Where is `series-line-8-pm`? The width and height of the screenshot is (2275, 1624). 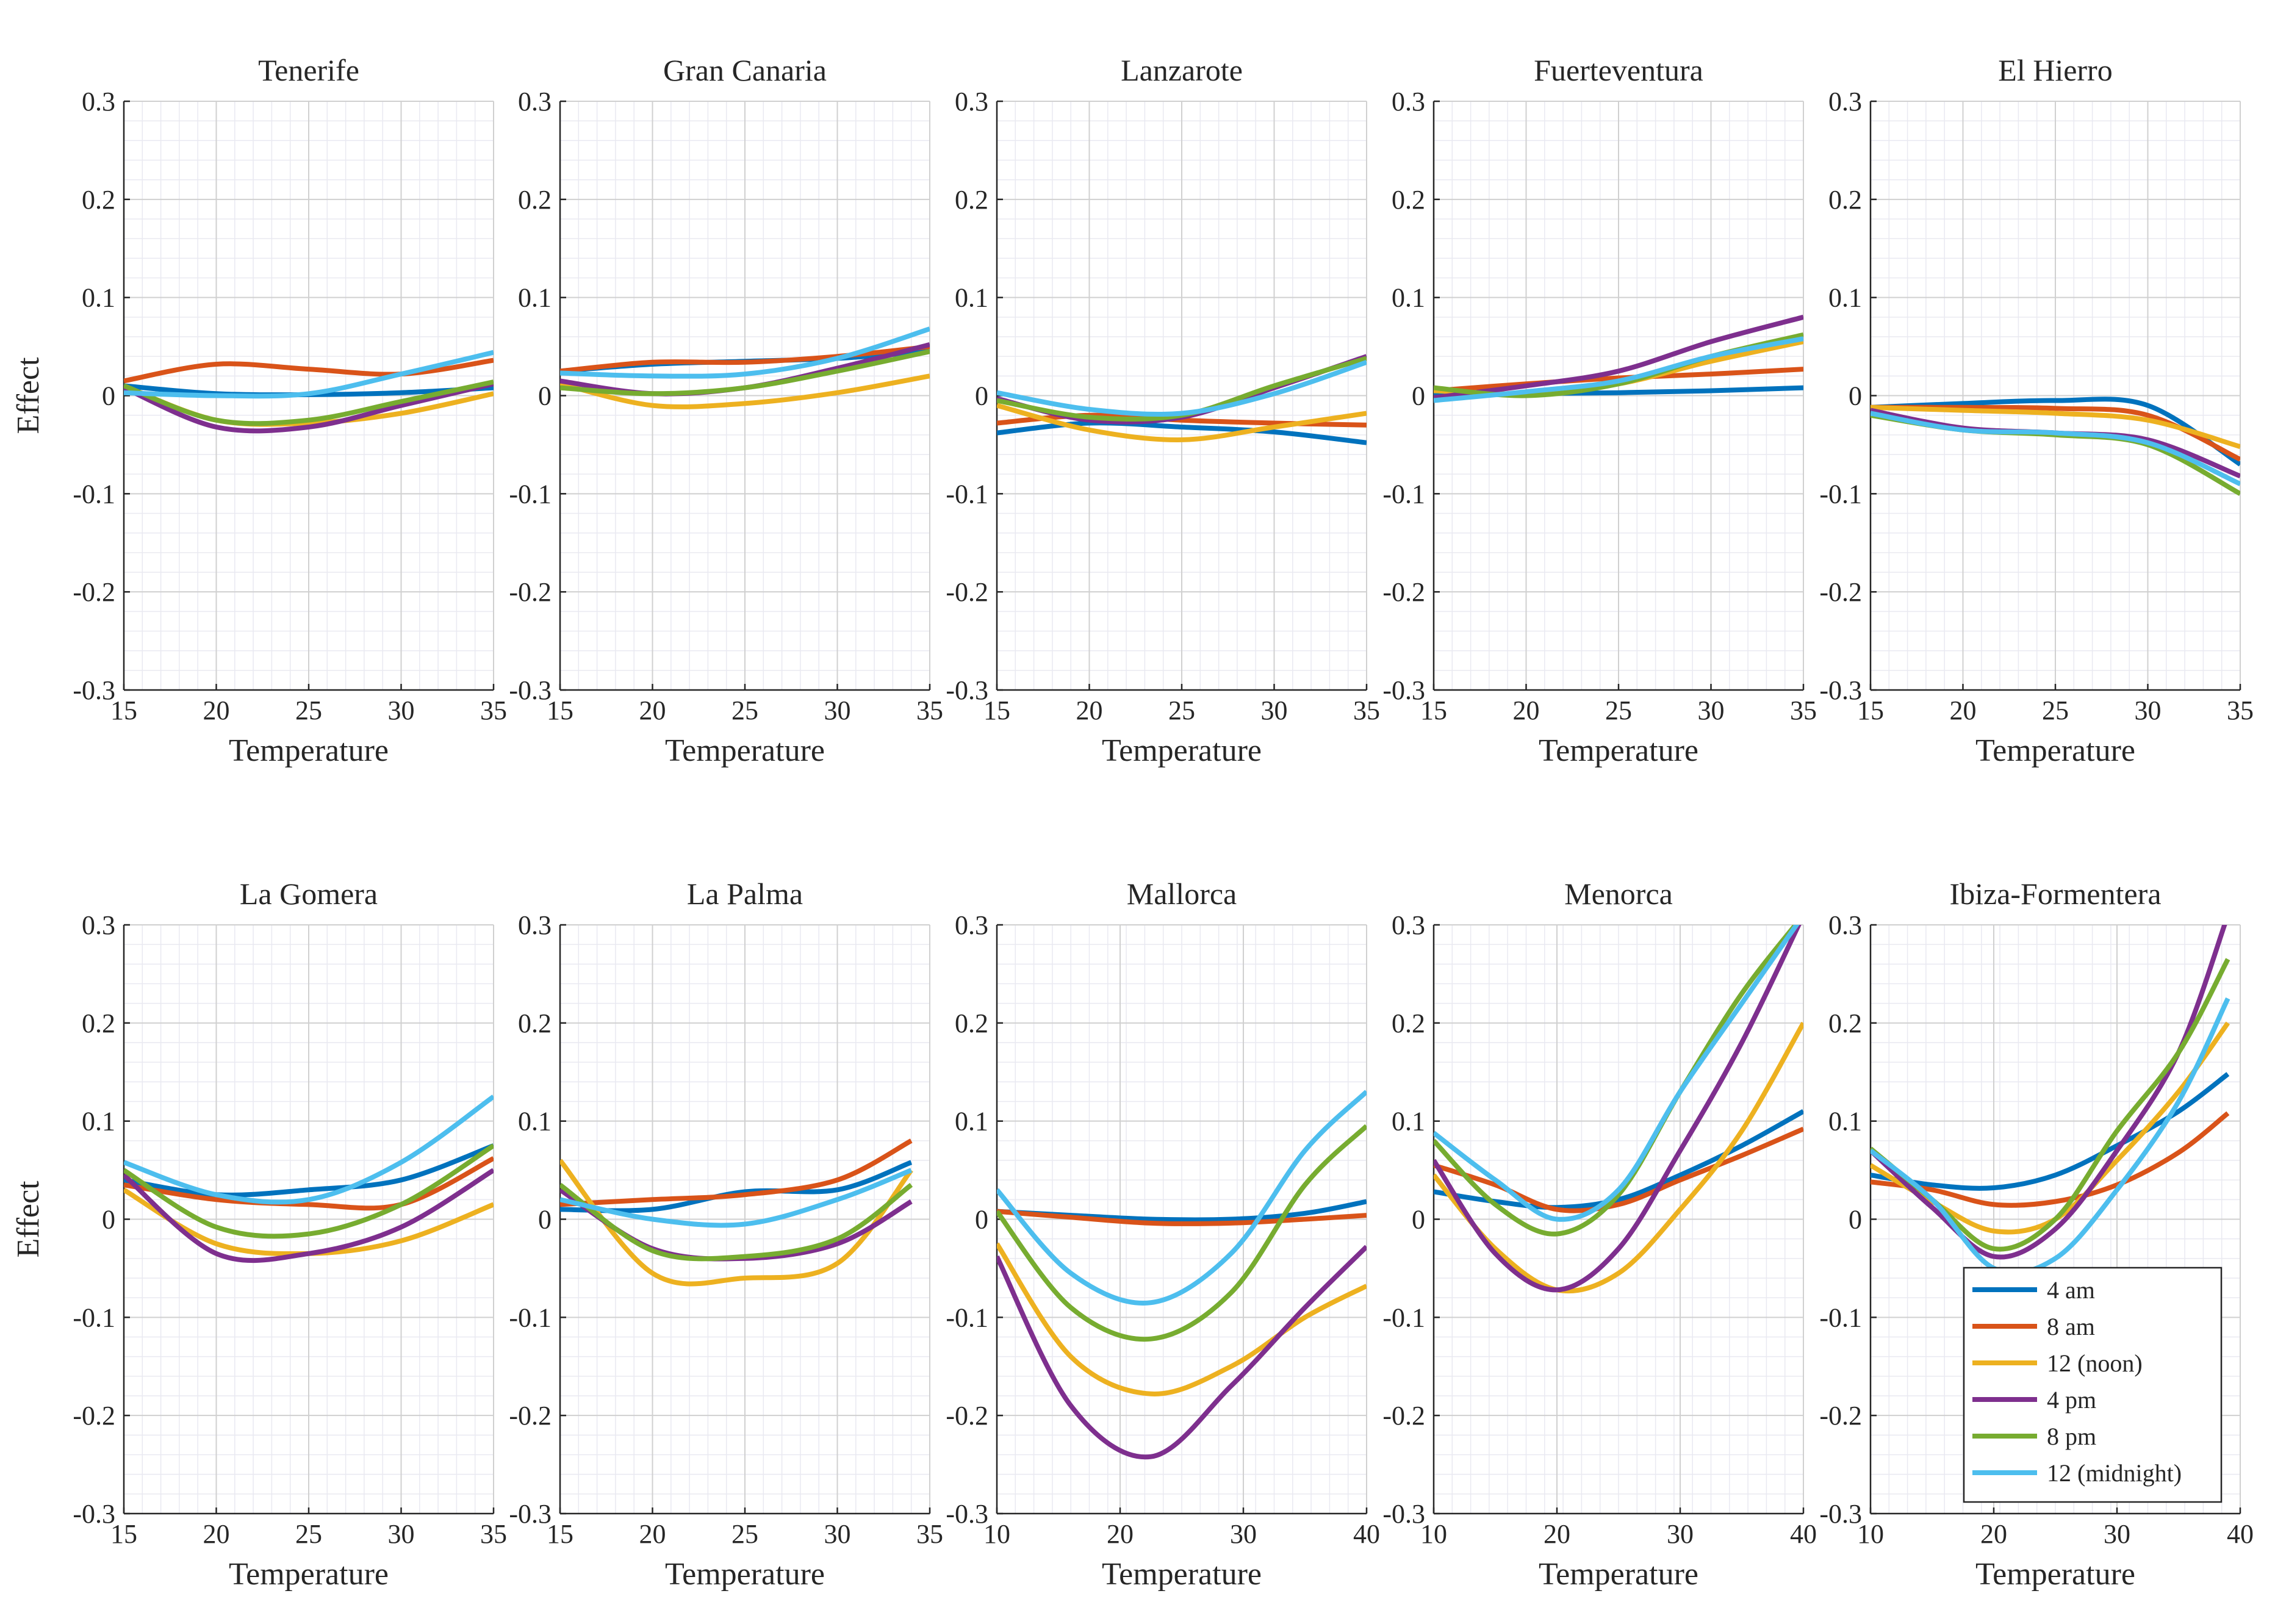
series-line-8-pm is located at coordinates (1616, 1081).